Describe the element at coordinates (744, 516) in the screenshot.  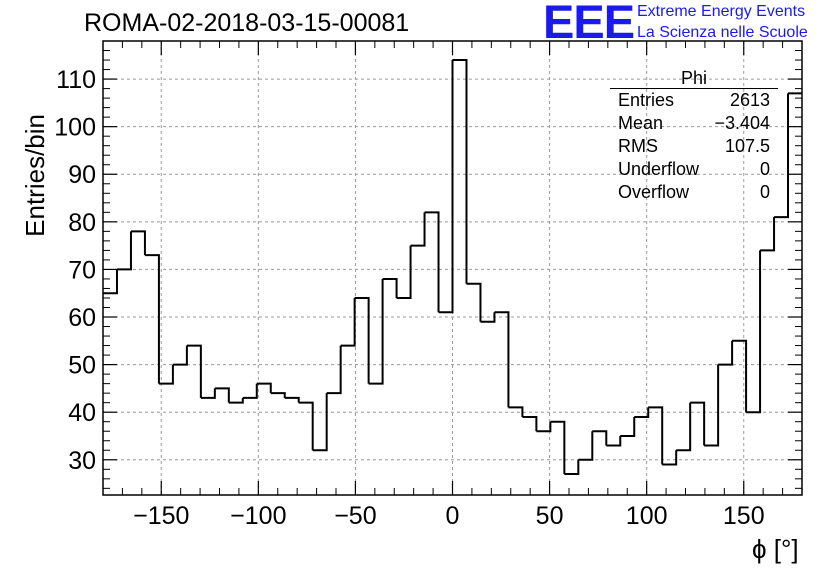
I see `x-tick-label: 150` at that location.